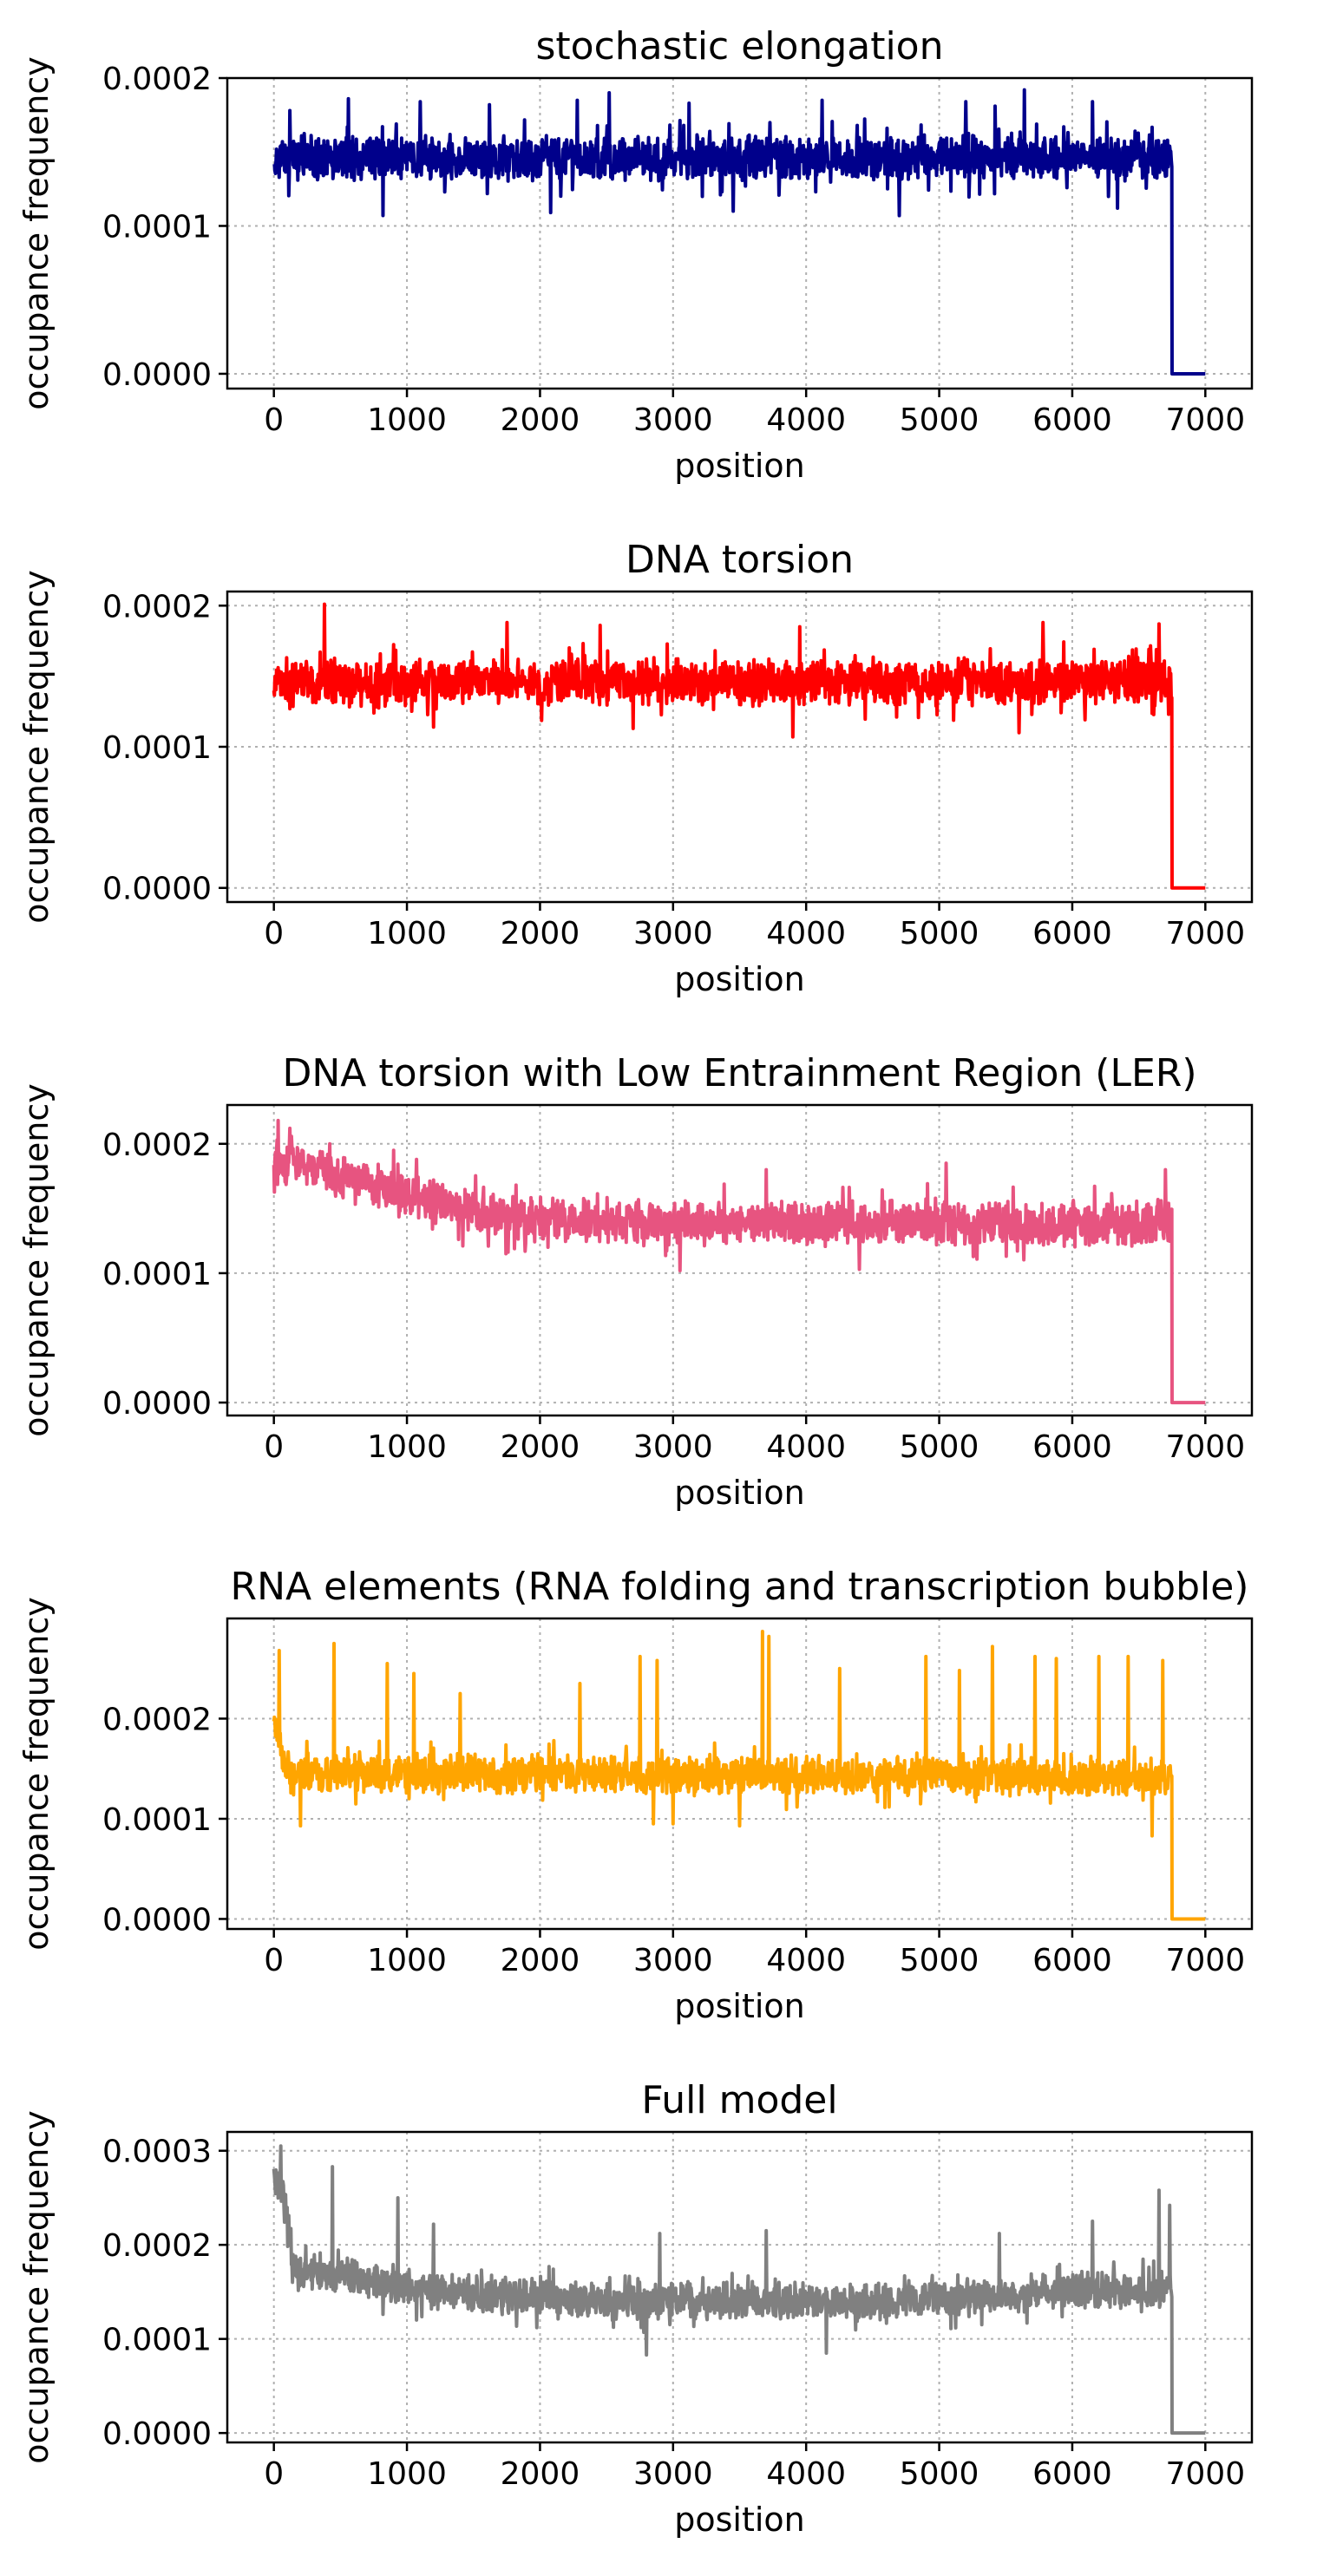 Image resolution: width=1343 pixels, height=2576 pixels. I want to click on chart-4-y-tick-label-1: 0.0001, so click(157, 2340).